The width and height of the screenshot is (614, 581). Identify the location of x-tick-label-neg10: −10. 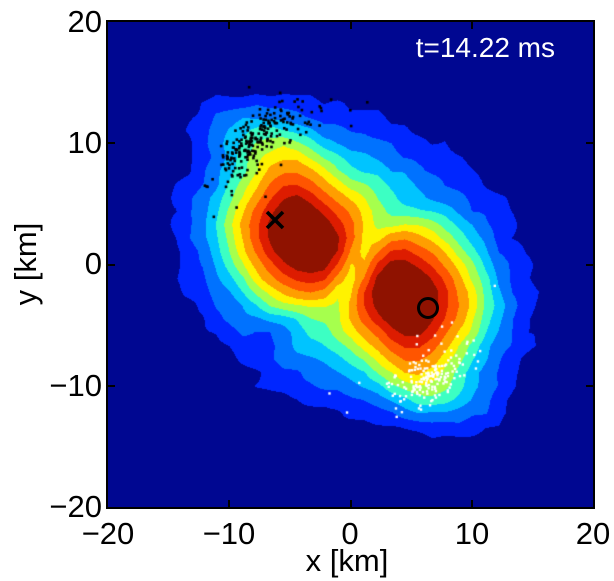
(229, 533).